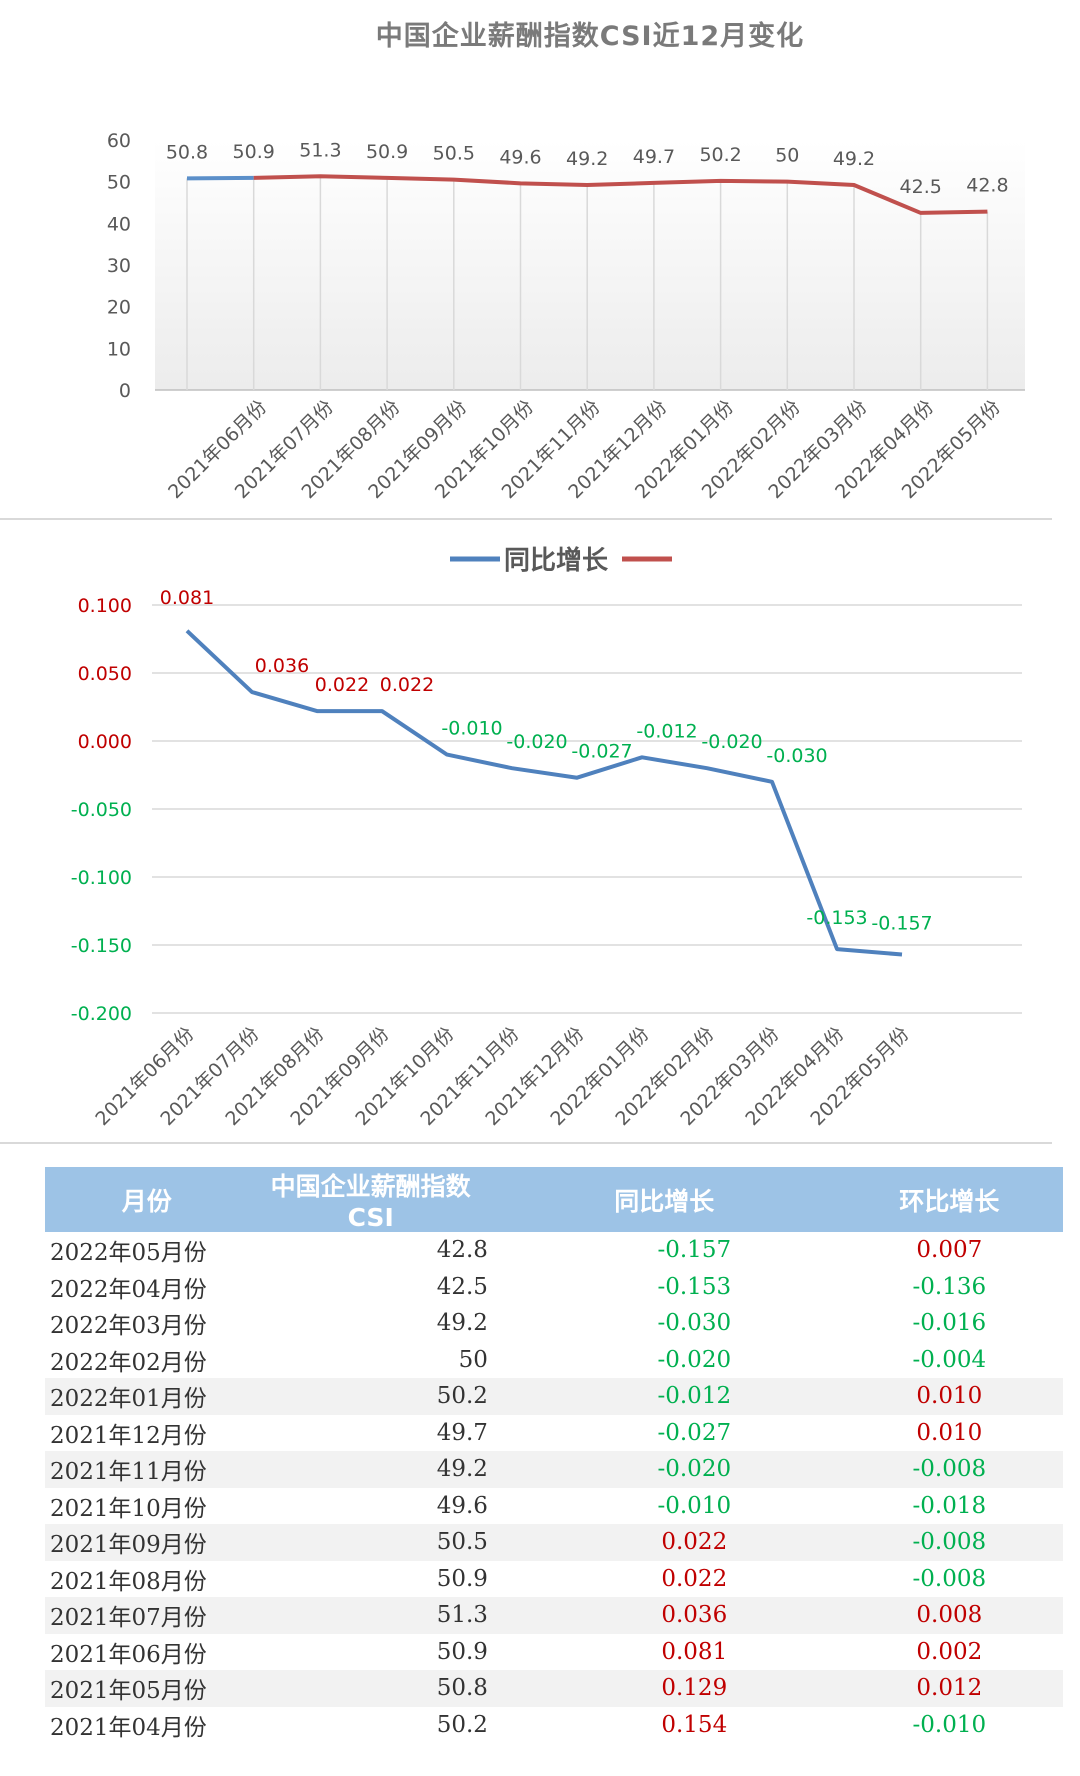 This screenshot has width=1080, height=1776. What do you see at coordinates (666, 731) in the screenshot?
I see `data-label: -0.012` at bounding box center [666, 731].